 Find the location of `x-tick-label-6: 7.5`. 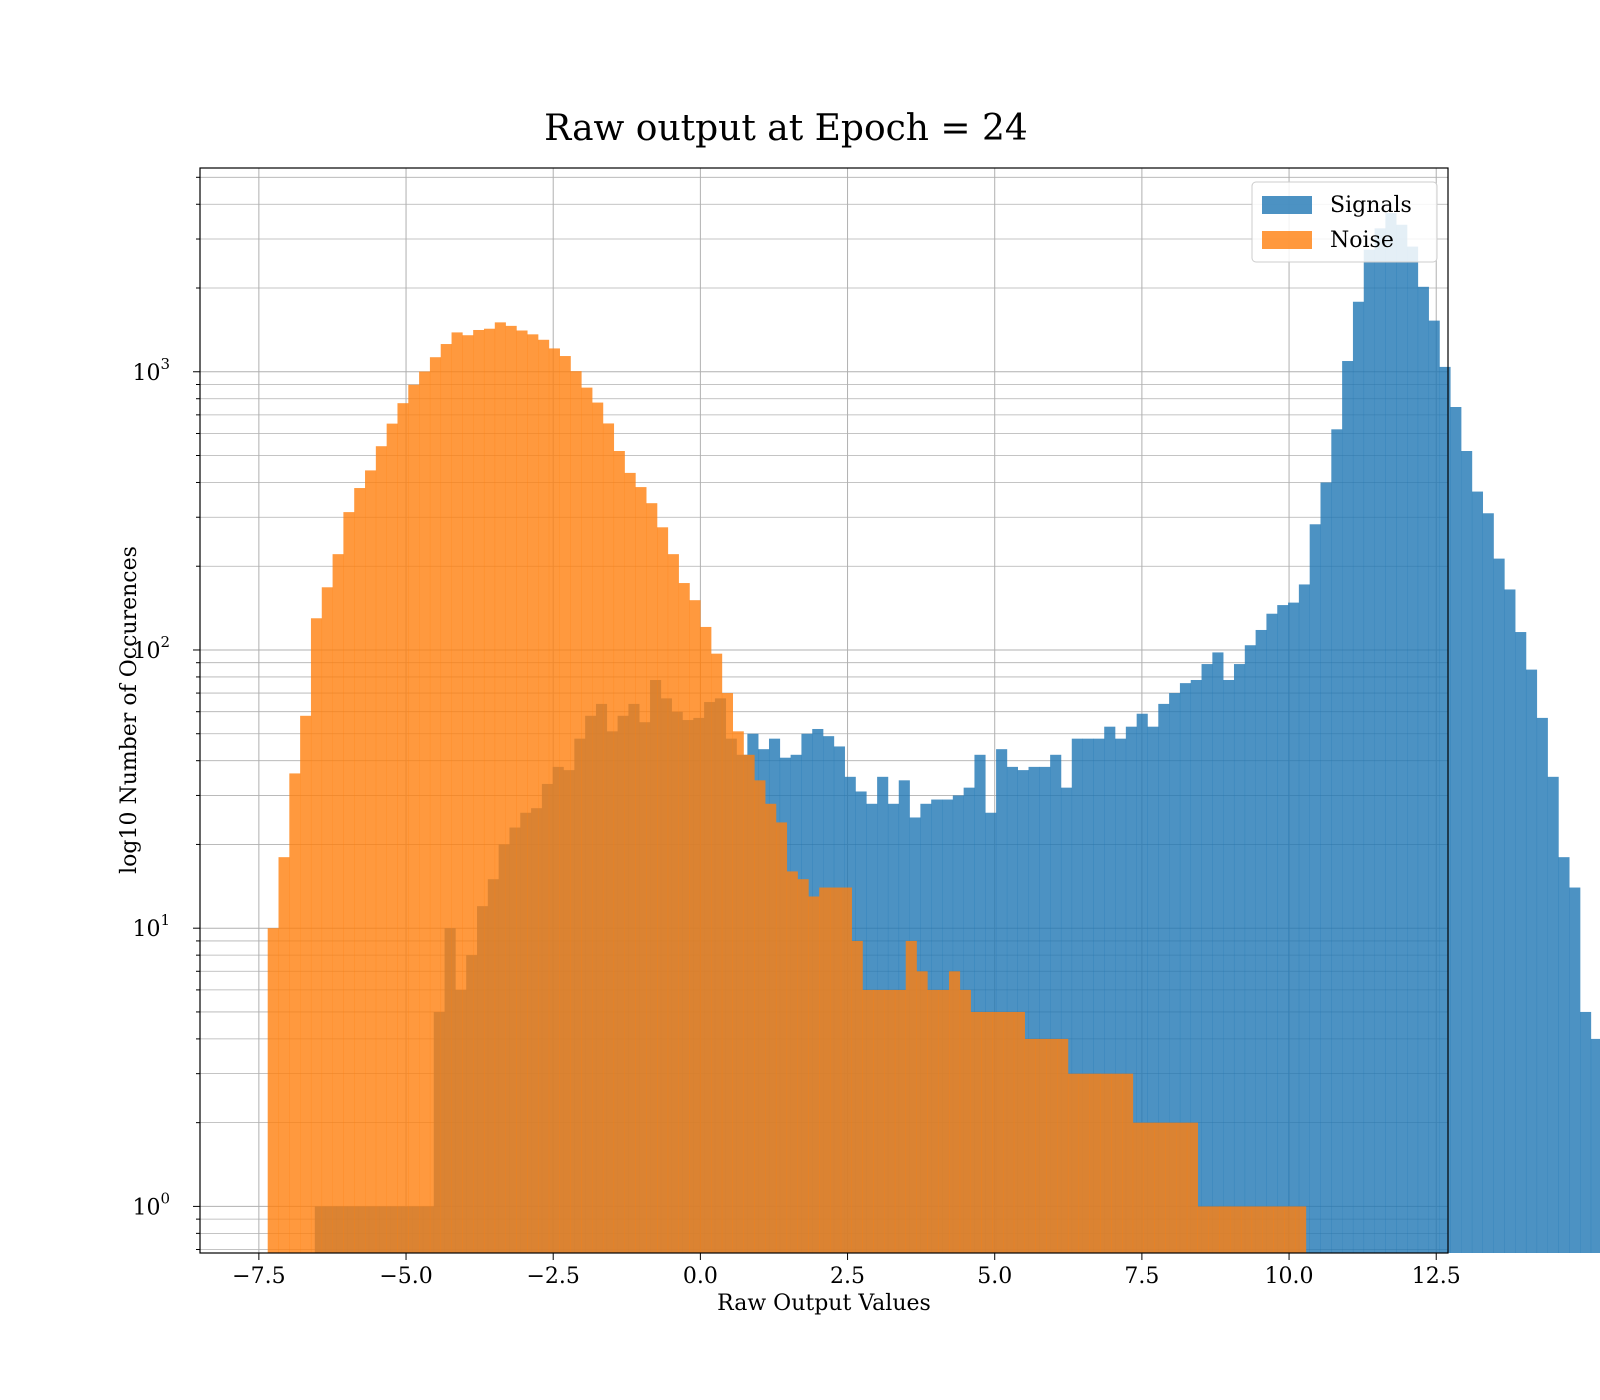

x-tick-label-6: 7.5 is located at coordinates (1141, 1276).